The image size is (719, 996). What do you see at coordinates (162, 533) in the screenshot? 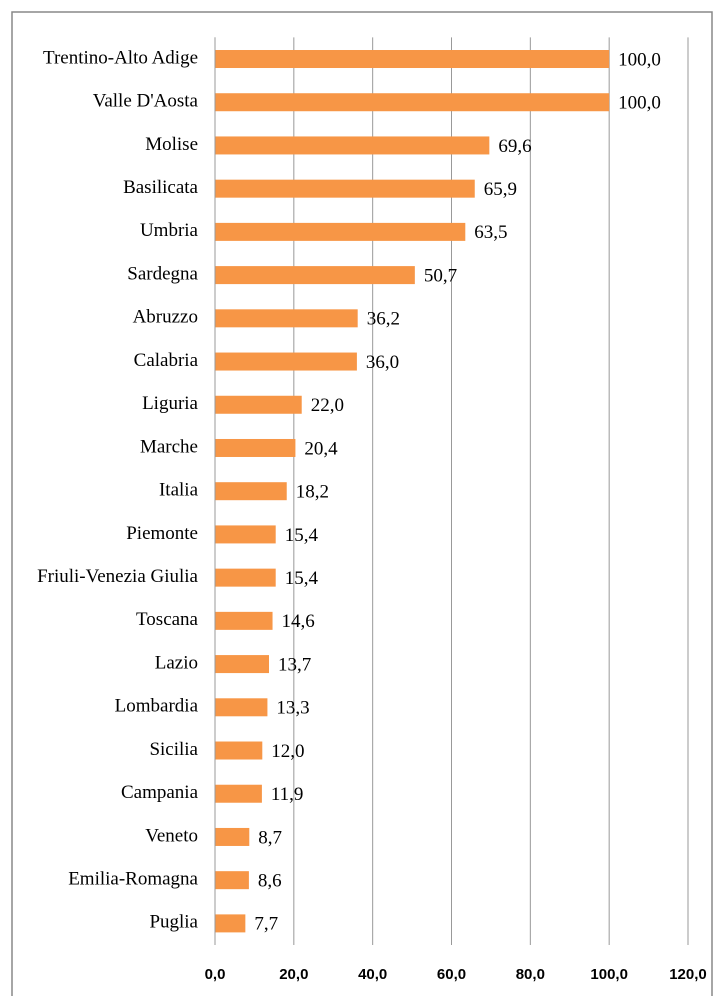
I see `y-tick-label: Piemonte` at bounding box center [162, 533].